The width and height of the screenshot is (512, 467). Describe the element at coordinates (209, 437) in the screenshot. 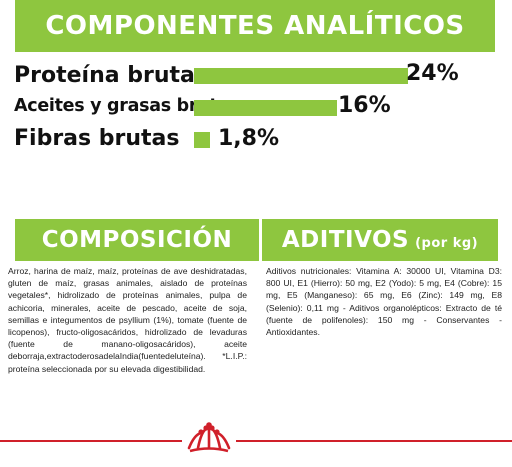

I see `royal-canin-crown-icon` at that location.